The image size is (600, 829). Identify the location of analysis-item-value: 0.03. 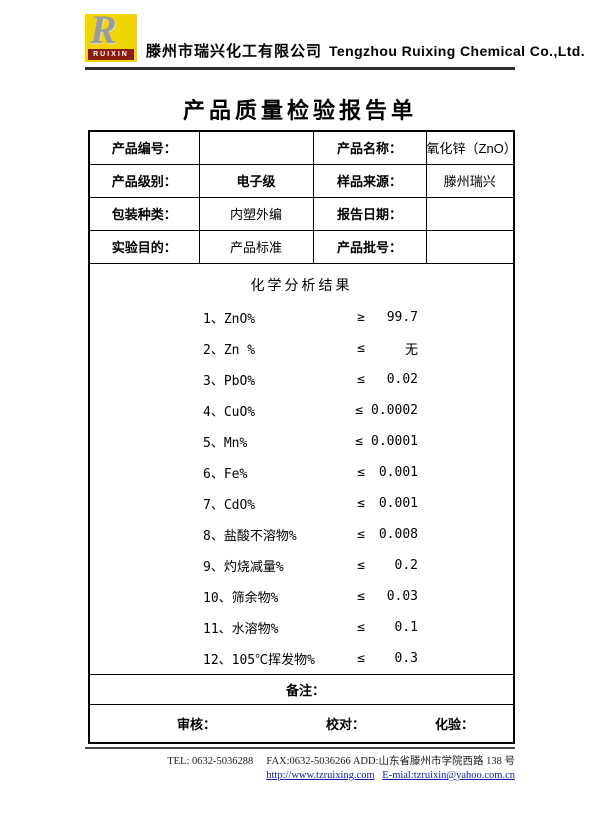
(402, 596).